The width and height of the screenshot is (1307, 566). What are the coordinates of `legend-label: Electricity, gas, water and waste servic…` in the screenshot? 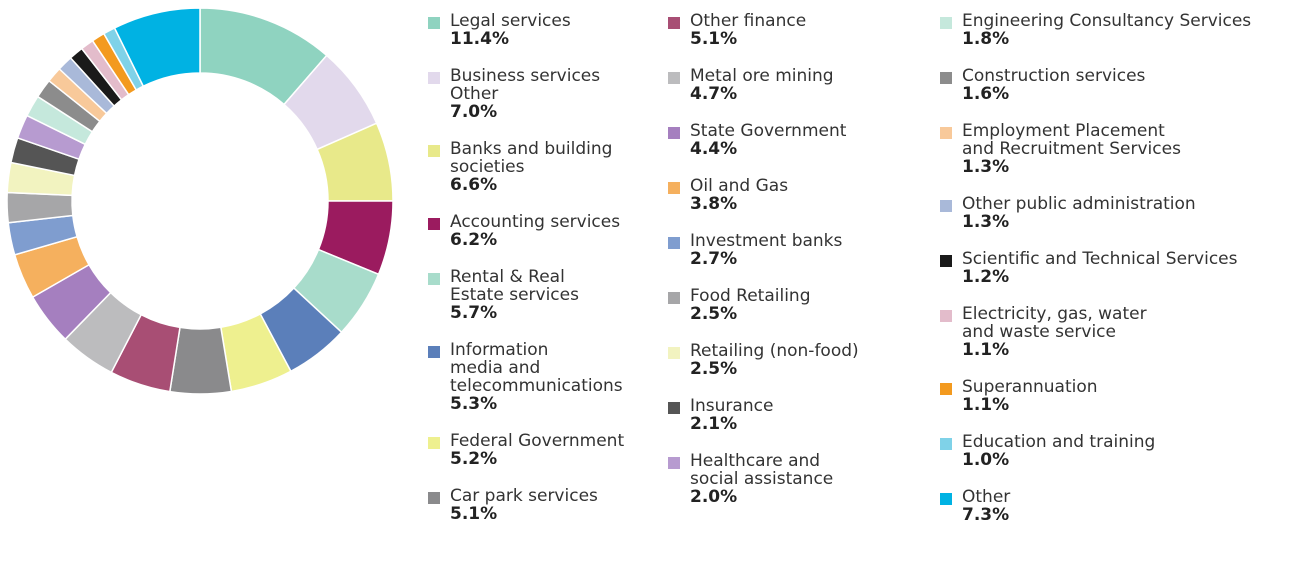 It's located at (1054, 323).